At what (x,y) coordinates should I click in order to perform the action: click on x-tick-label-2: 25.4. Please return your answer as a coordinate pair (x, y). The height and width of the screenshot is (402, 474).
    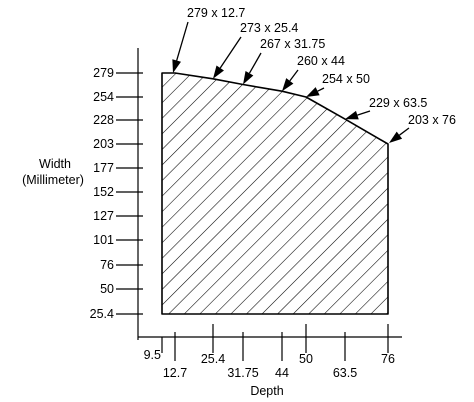
    Looking at the image, I should click on (213, 359).